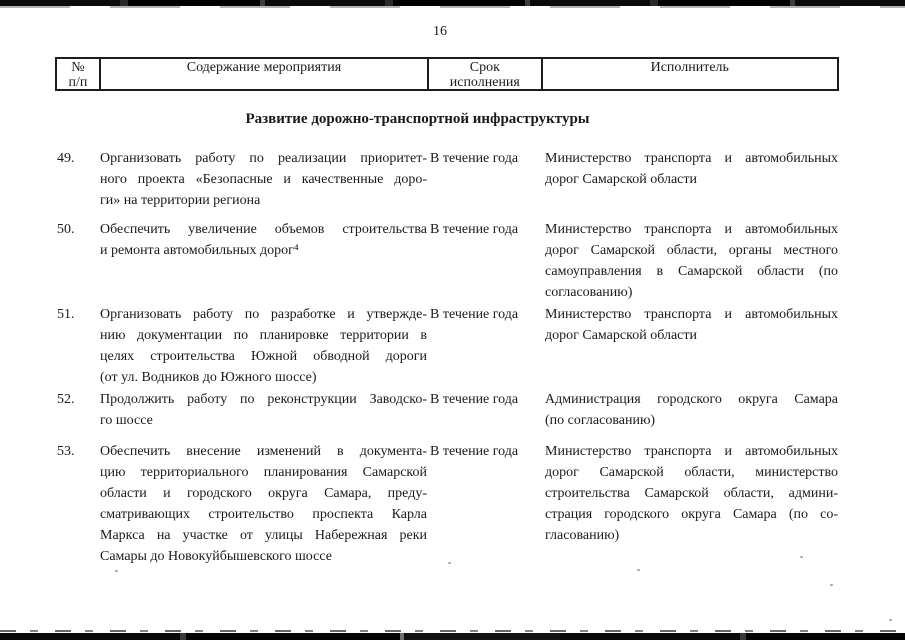  I want to click on row-number: 53., so click(66, 451).